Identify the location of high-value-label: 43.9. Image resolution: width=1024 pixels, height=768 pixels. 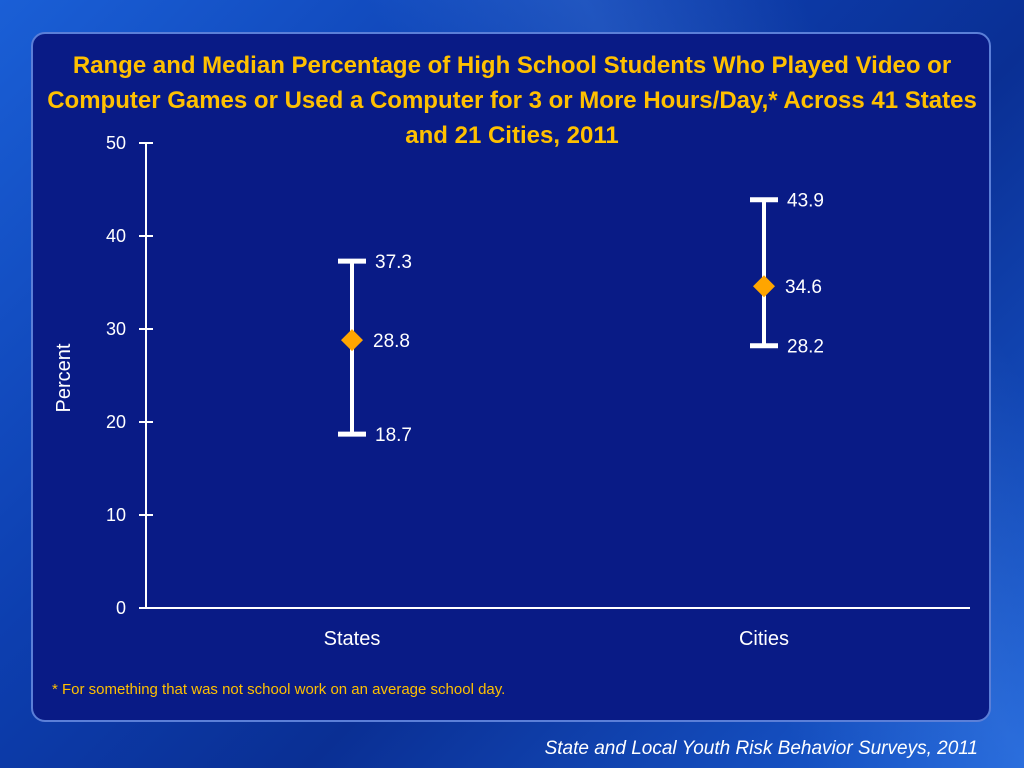
(805, 201).